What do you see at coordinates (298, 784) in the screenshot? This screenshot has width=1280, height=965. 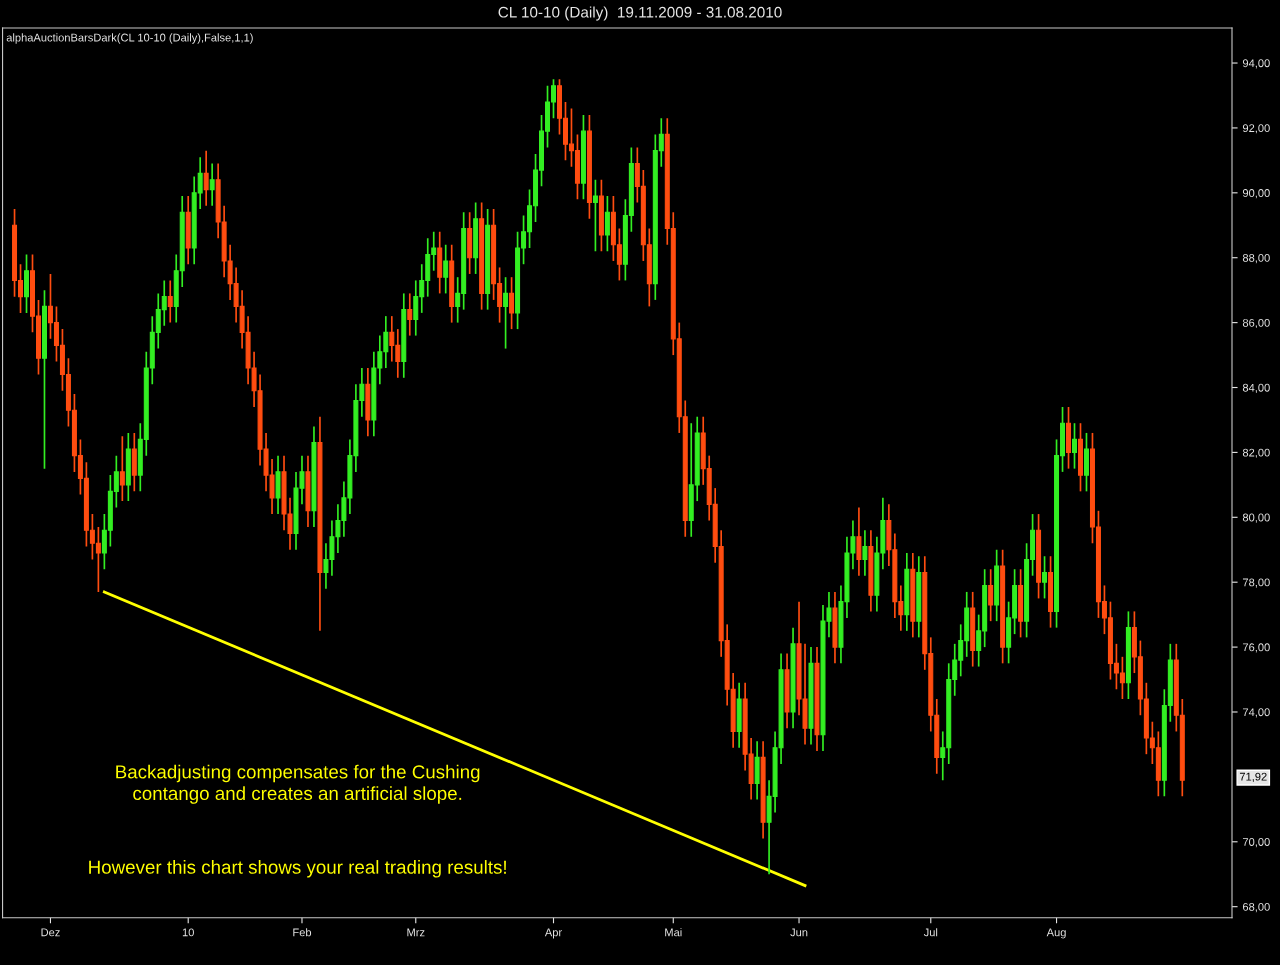 I see `annotation: Backadjusting compensates for the Cushing contango and creates an artificial slope.` at bounding box center [298, 784].